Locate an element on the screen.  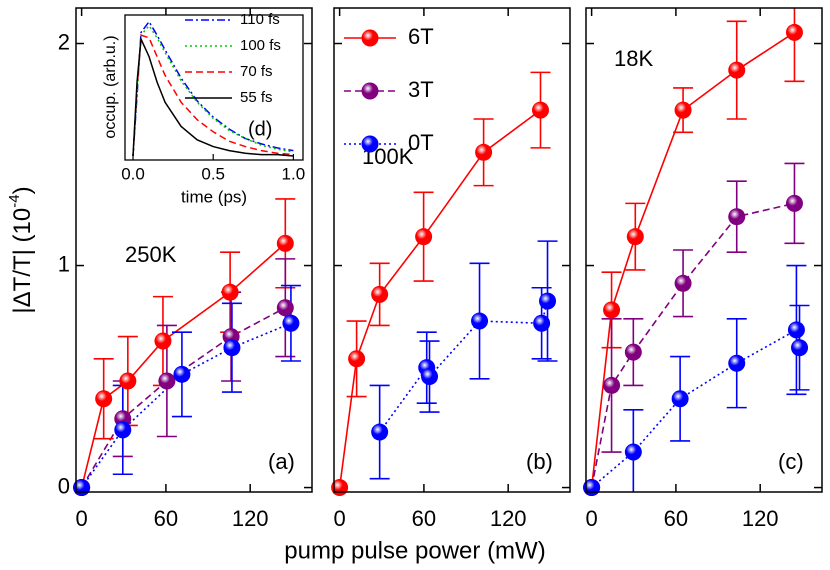
legend-label: 70 fs is located at coordinates (256, 71).